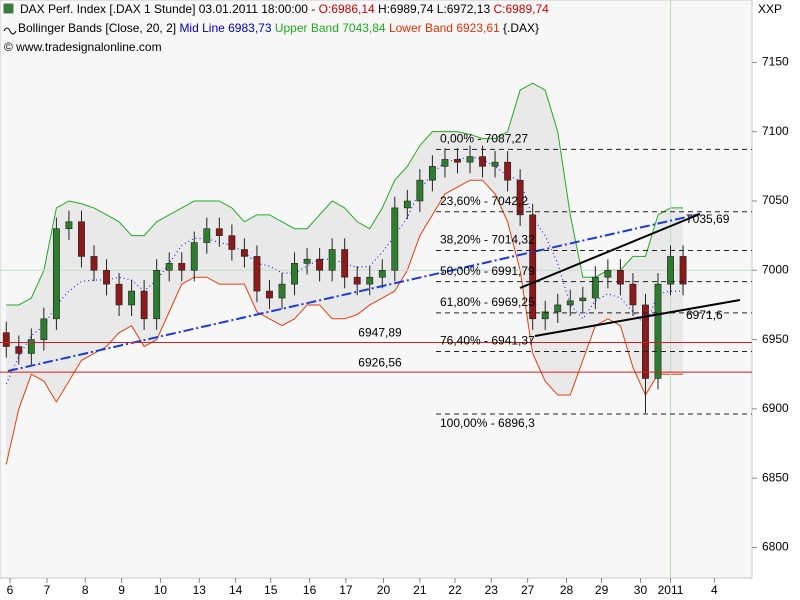 The width and height of the screenshot is (800, 600). Describe the element at coordinates (380, 362) in the screenshot. I see `level-label: 6926,56` at that location.